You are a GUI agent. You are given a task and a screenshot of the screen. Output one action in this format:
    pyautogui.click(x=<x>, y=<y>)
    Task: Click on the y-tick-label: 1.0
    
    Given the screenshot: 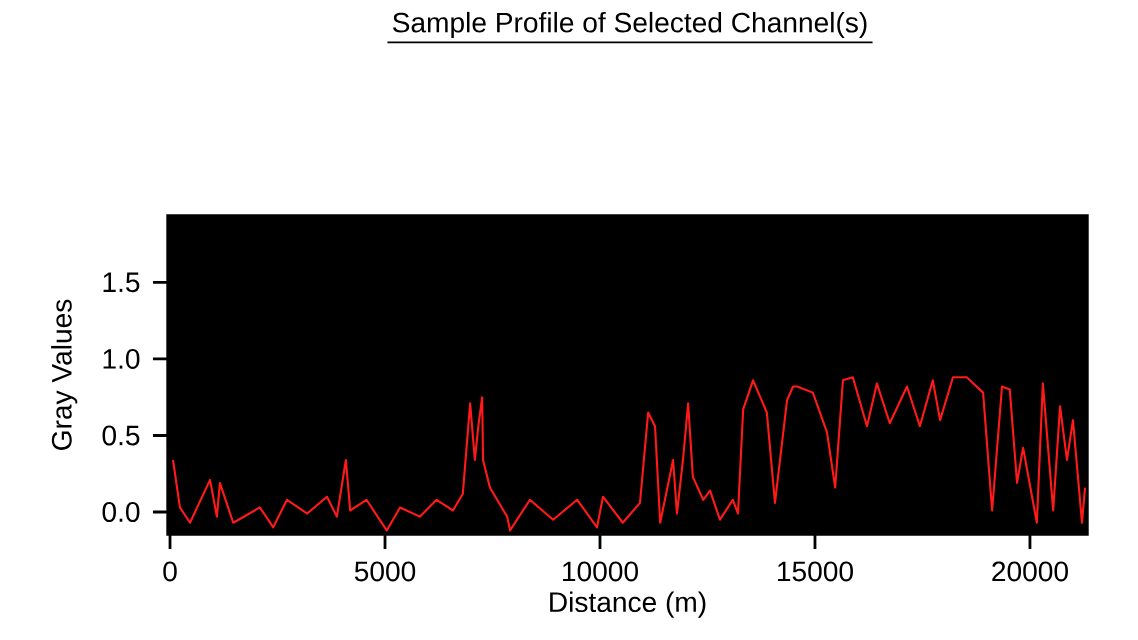 What is the action you would take?
    pyautogui.click(x=121, y=358)
    